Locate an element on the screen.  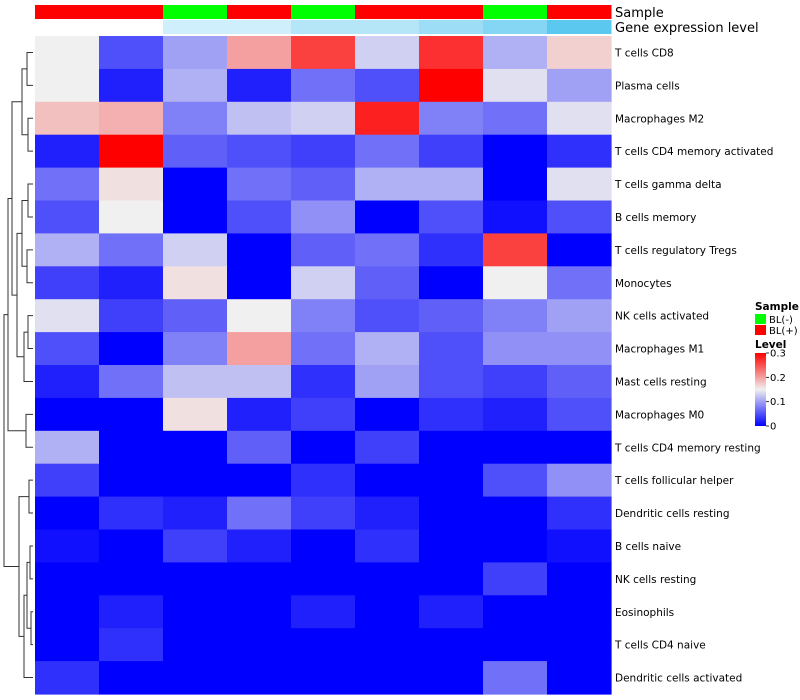
legend-tick-label: 0.2 is located at coordinates (778, 378).